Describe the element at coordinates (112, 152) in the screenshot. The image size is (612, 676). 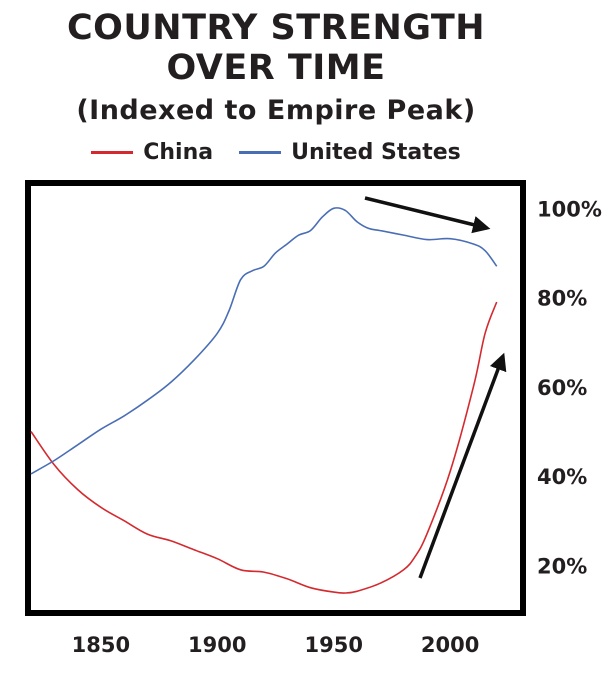
I see `legend-swatch-china` at that location.